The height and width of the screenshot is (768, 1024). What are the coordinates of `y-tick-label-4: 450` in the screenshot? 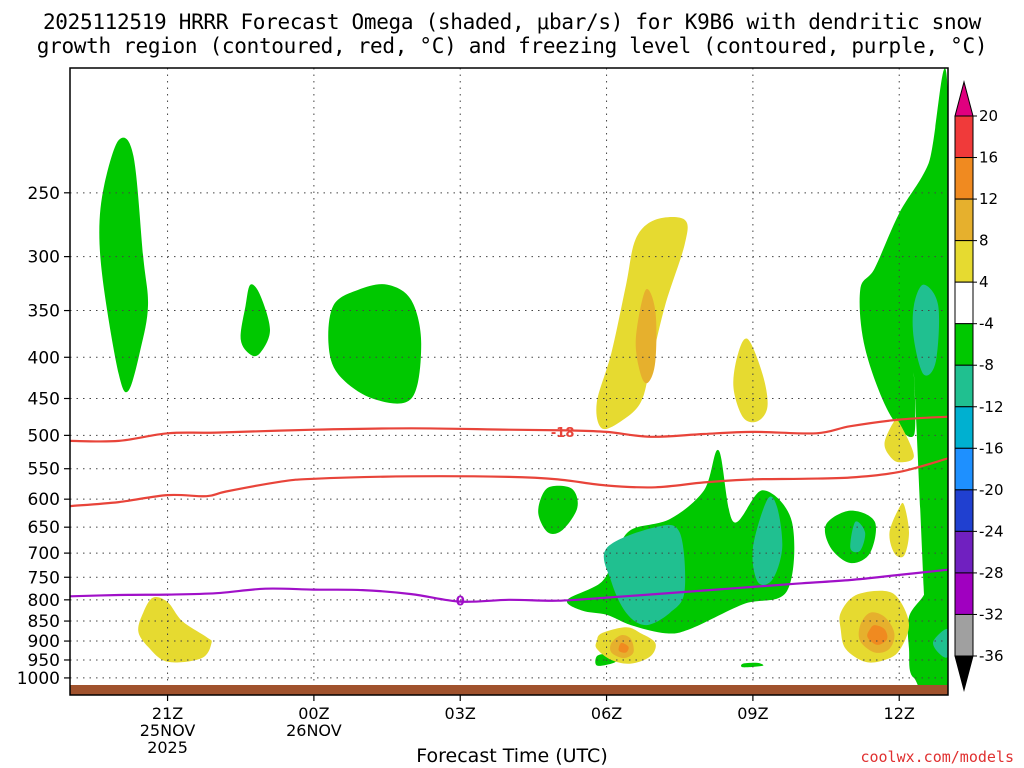 It's located at (44, 400).